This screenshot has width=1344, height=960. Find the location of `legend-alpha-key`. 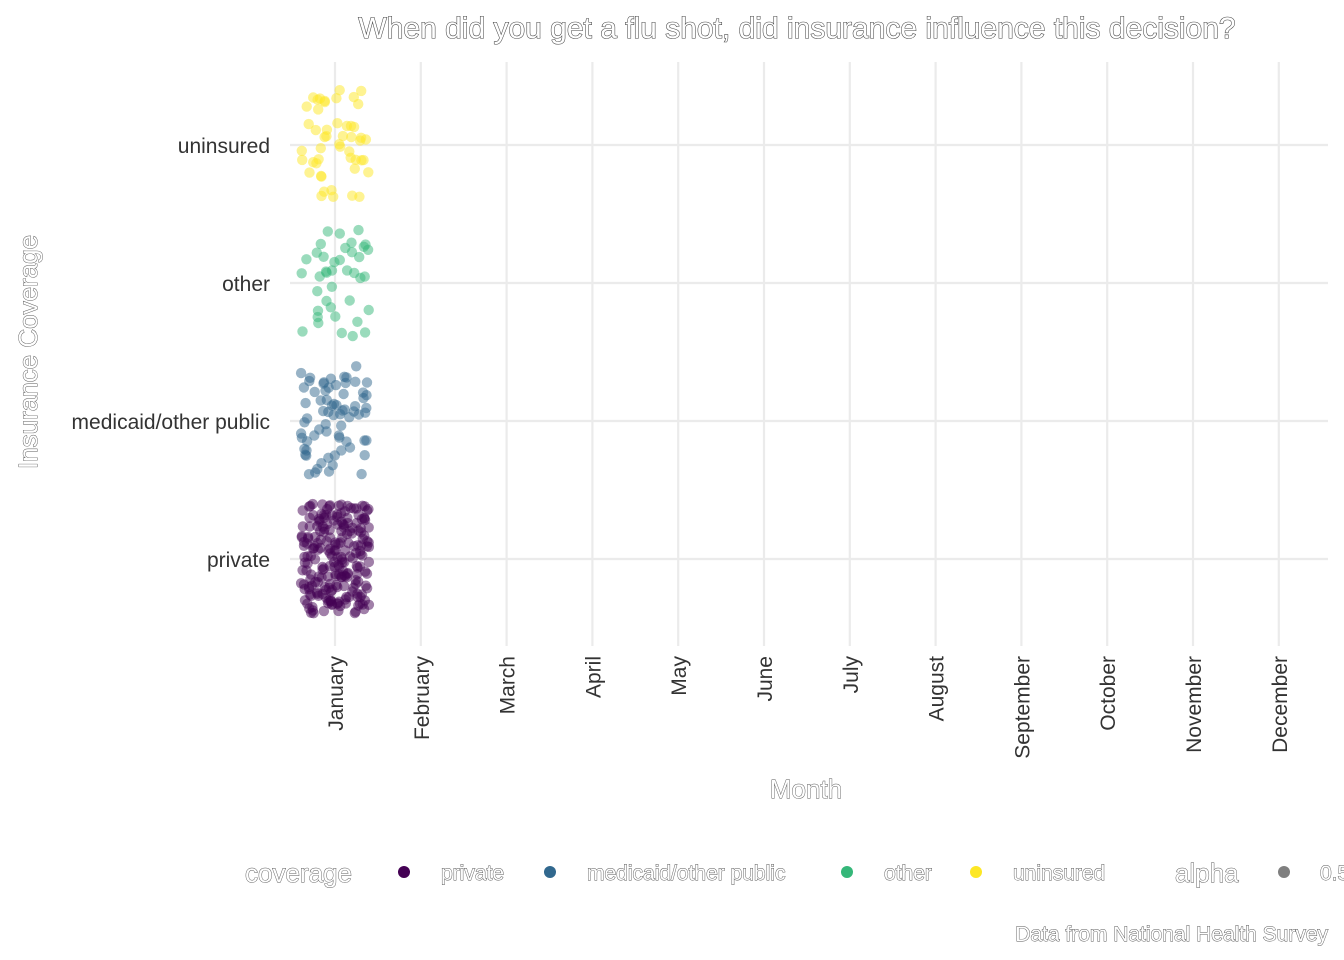

legend-alpha-key is located at coordinates (1284, 872).